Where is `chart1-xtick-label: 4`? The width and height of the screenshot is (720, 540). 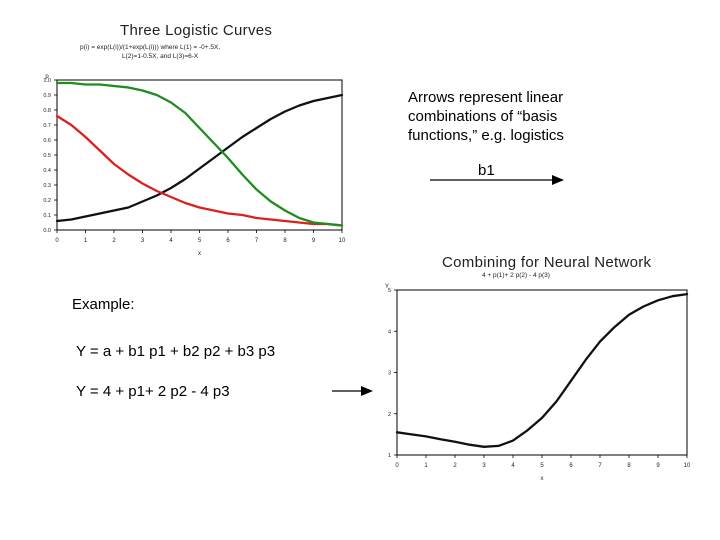 chart1-xtick-label: 4 is located at coordinates (171, 241).